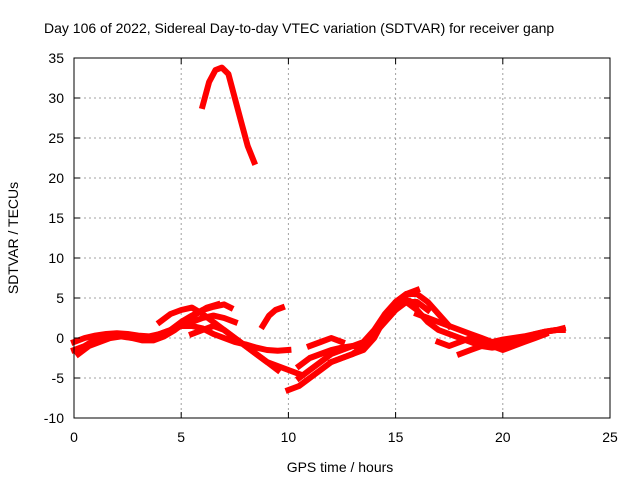 The height and width of the screenshot is (480, 640). Describe the element at coordinates (56, 58) in the screenshot. I see `y-tick-label: 35` at that location.